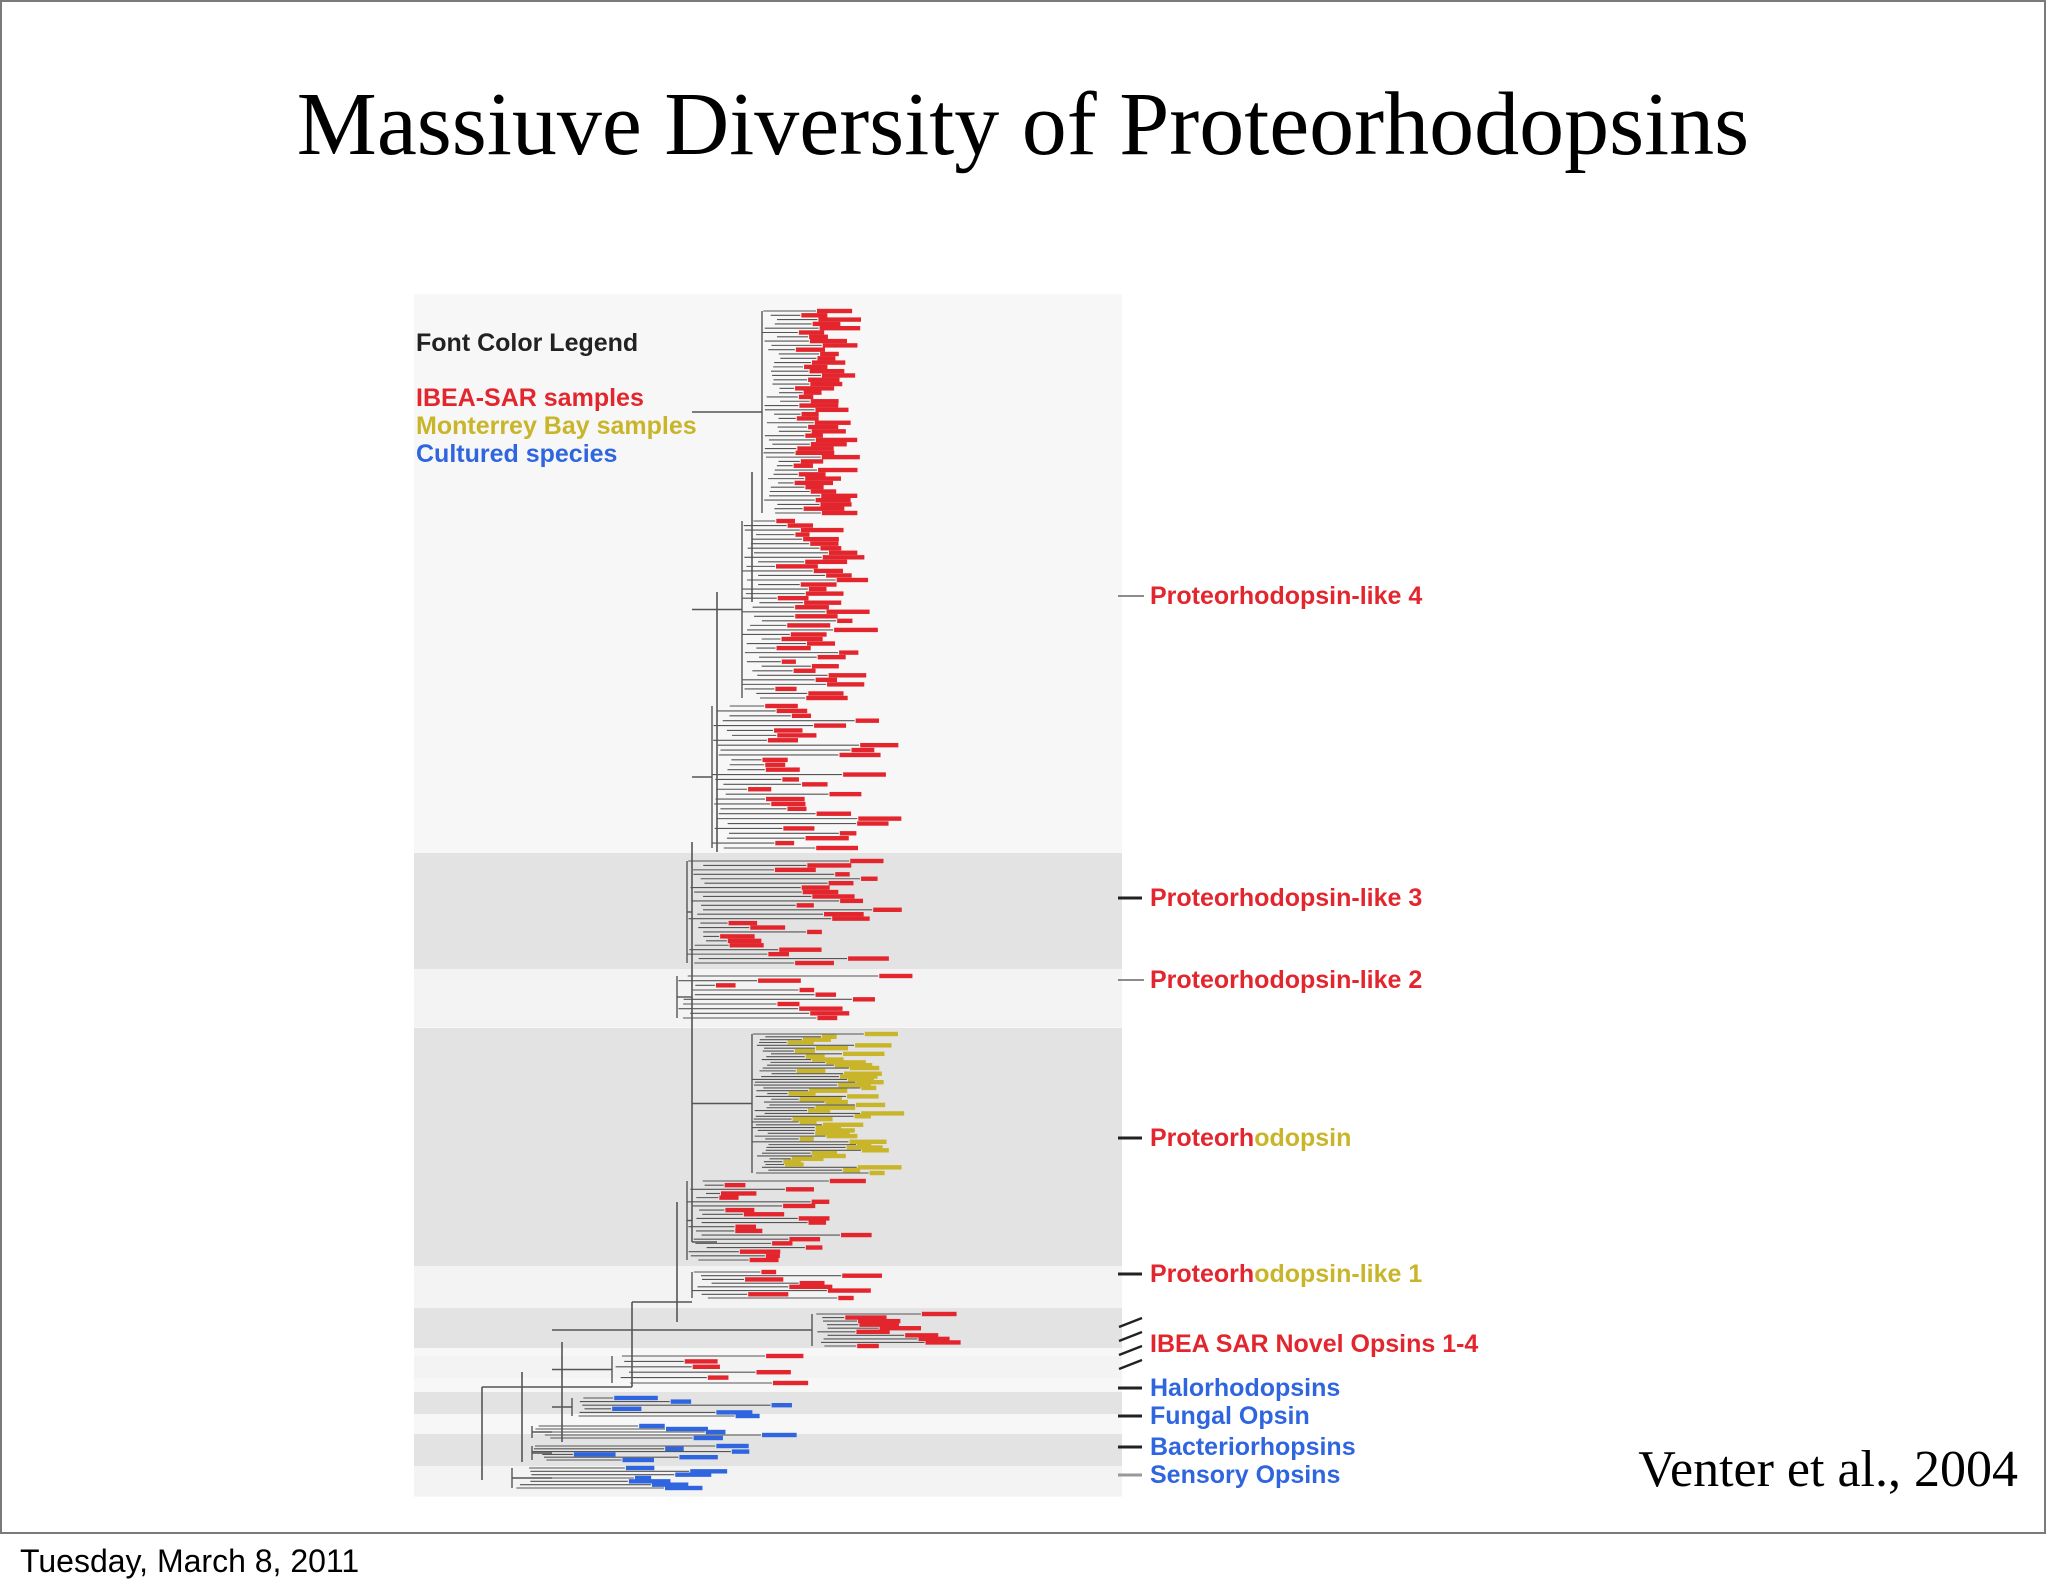 This screenshot has height=1593, width=2048. Describe the element at coordinates (661, 1407) in the screenshot. I see `clade-cluster-halo` at that location.